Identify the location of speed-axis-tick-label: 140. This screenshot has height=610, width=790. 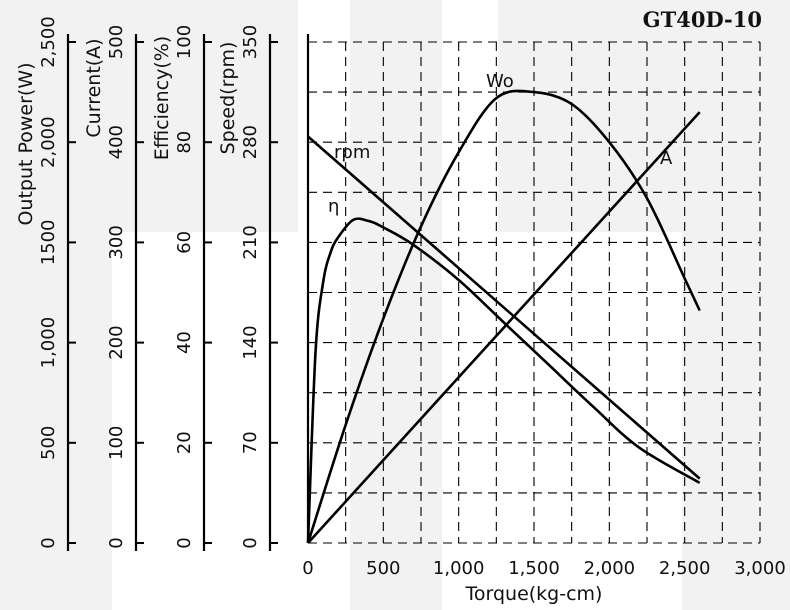
(250, 342).